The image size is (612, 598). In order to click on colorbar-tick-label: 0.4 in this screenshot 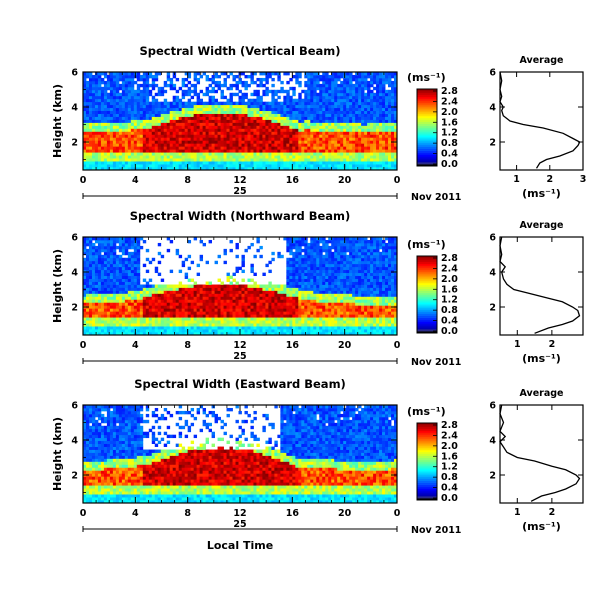, I will do `click(449, 154)`.